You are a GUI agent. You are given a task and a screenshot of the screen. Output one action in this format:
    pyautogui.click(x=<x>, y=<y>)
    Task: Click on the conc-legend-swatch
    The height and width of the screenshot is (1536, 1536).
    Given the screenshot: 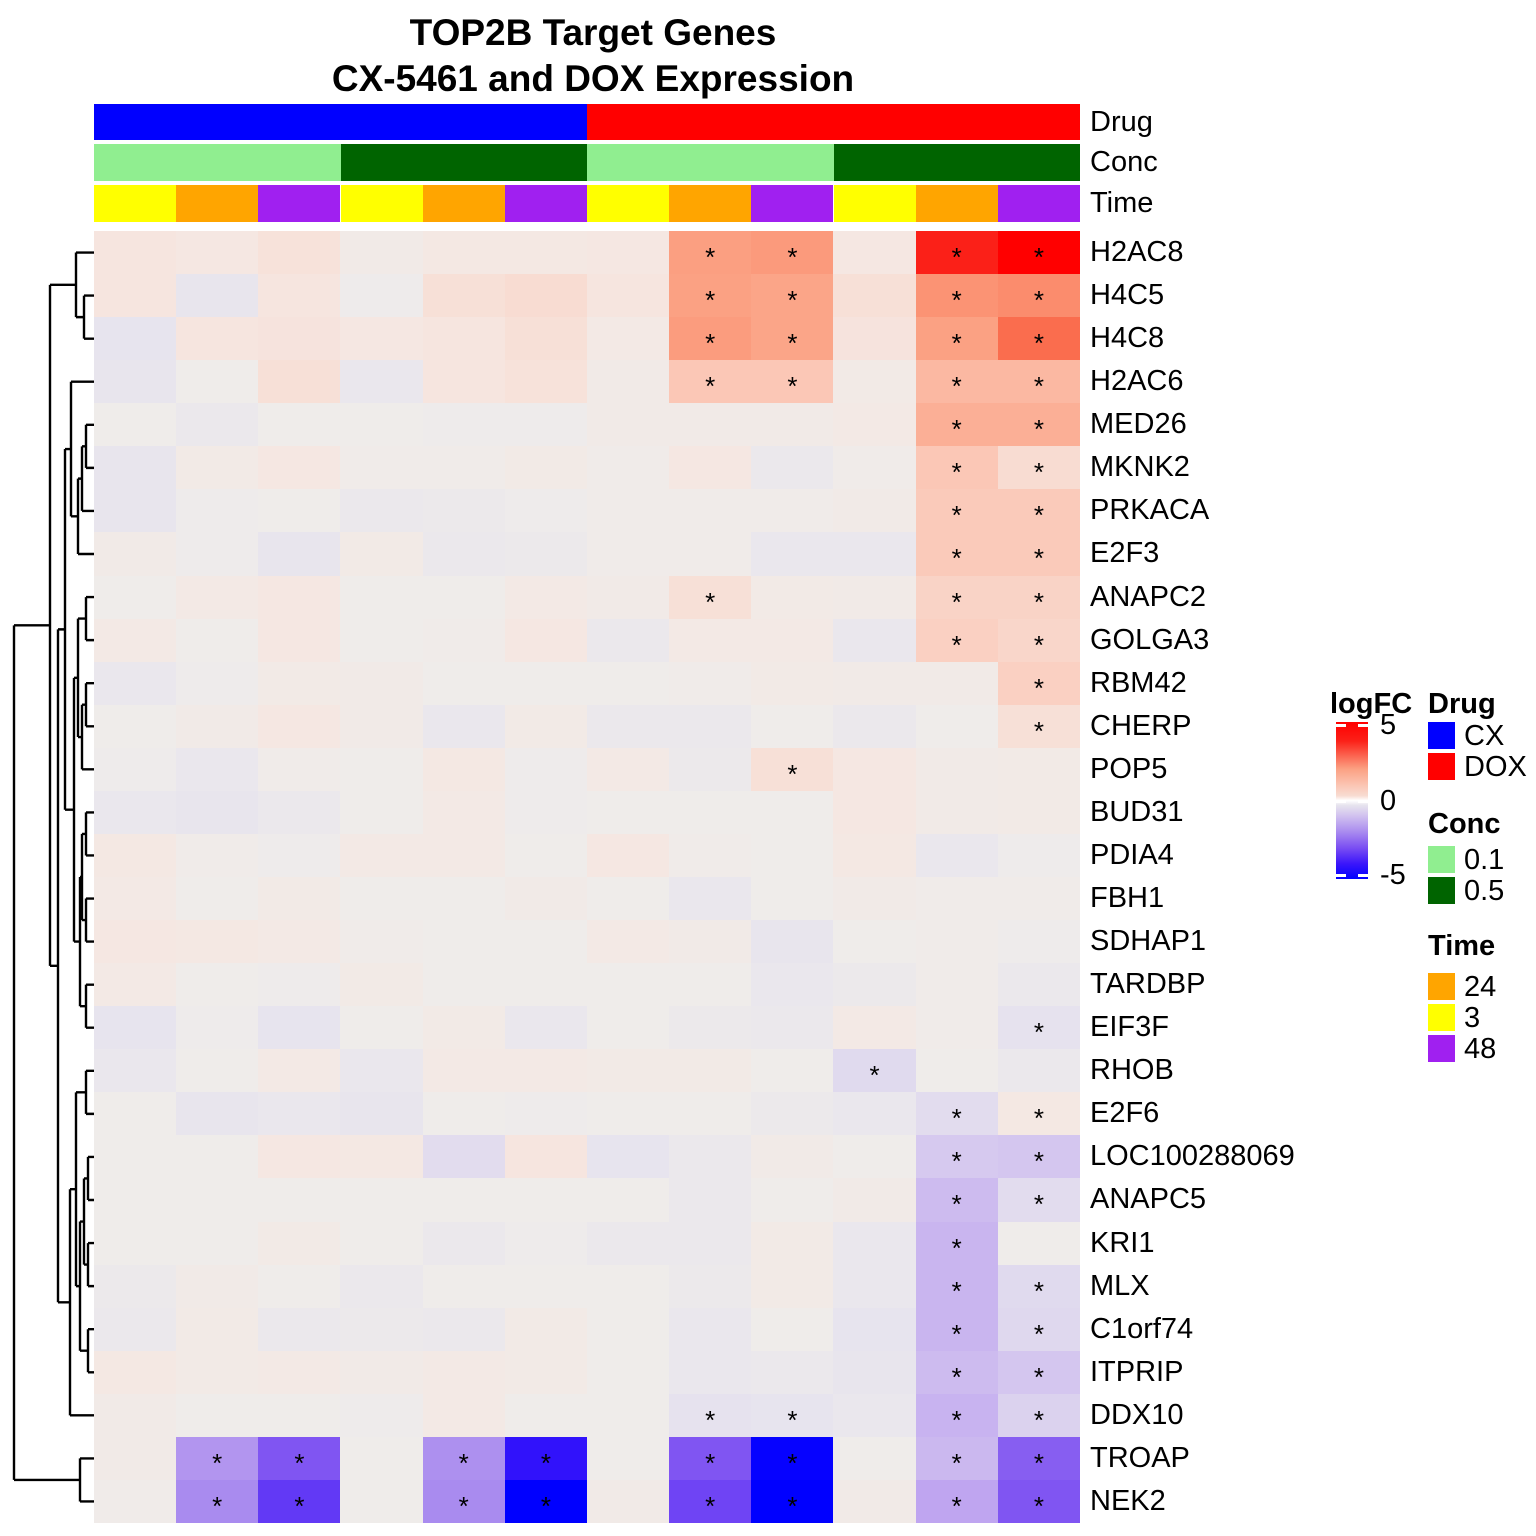 What is the action you would take?
    pyautogui.click(x=1441, y=890)
    